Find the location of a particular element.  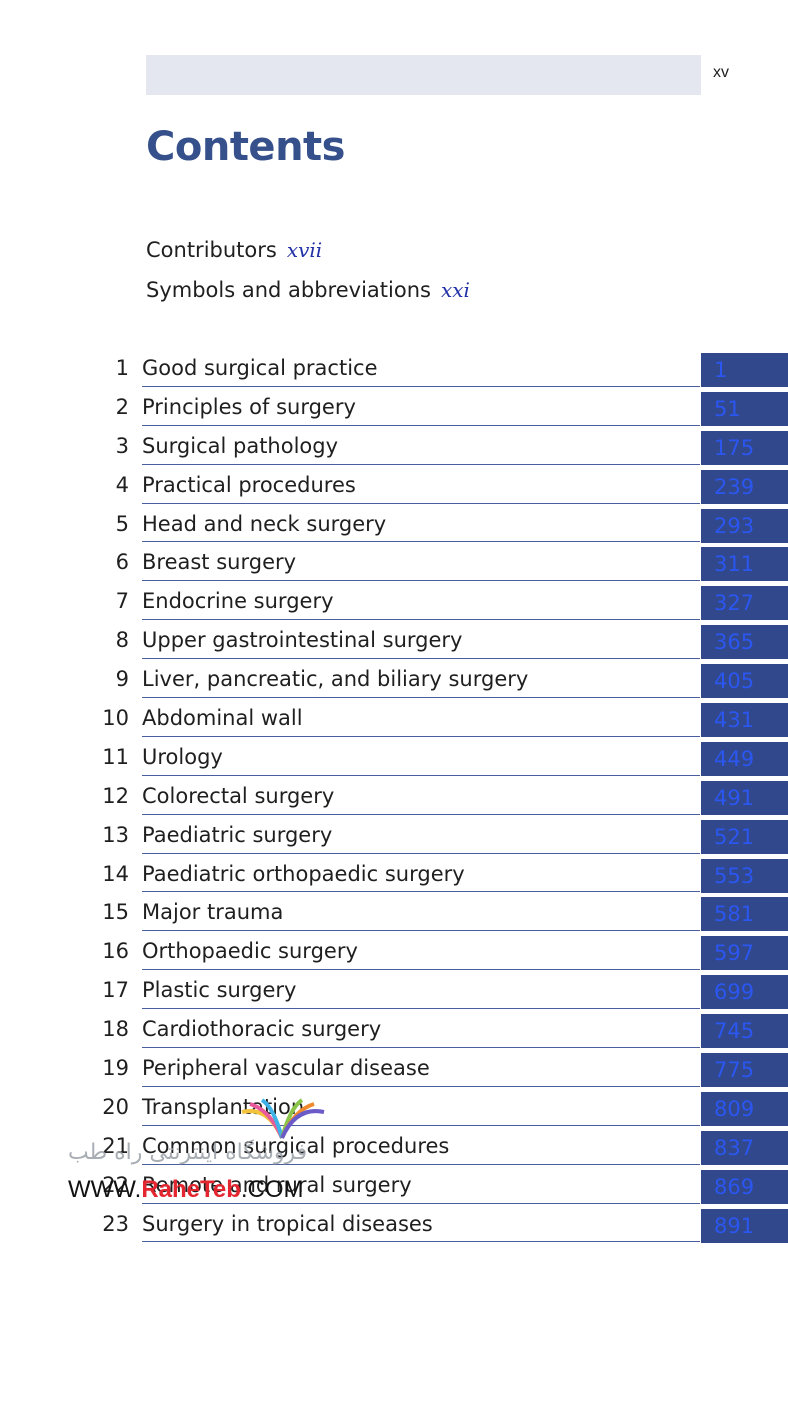

chapter-title: Colorectal surgery is located at coordinates (238, 795).